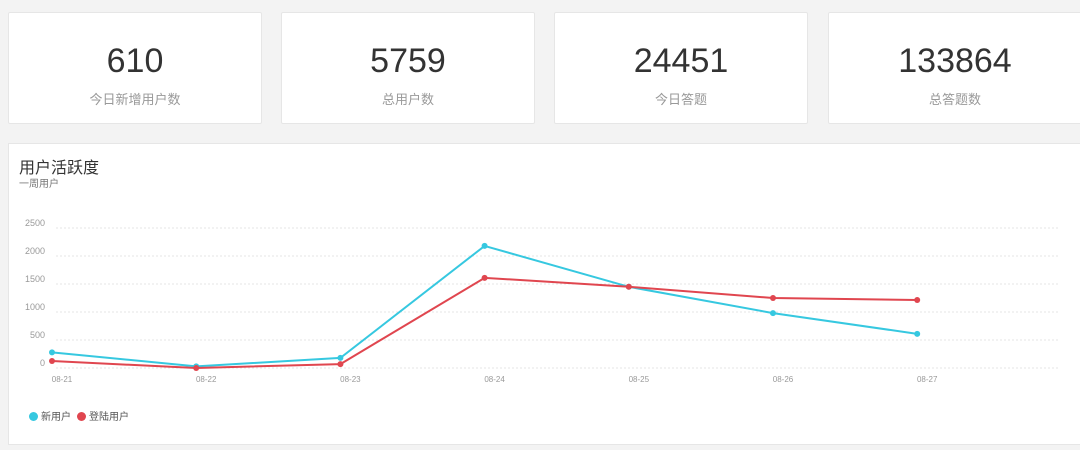  I want to click on y-tick-label: 2500, so click(35, 223).